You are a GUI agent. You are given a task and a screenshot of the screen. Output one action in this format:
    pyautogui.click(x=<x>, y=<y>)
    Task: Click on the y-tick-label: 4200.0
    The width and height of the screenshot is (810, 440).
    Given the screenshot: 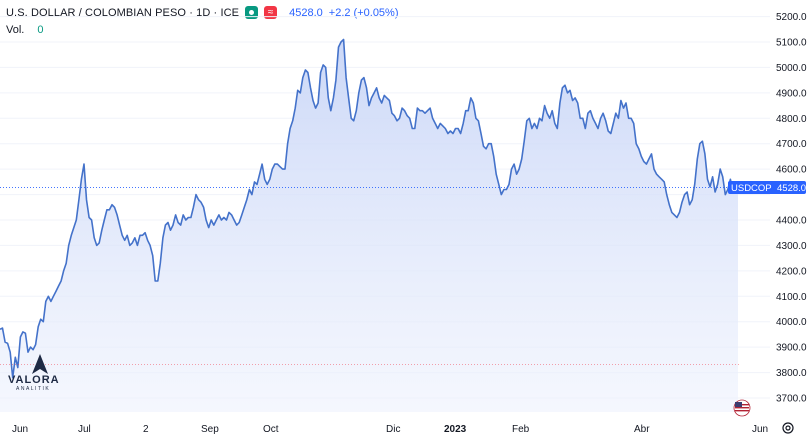 What is the action you would take?
    pyautogui.click(x=791, y=271)
    